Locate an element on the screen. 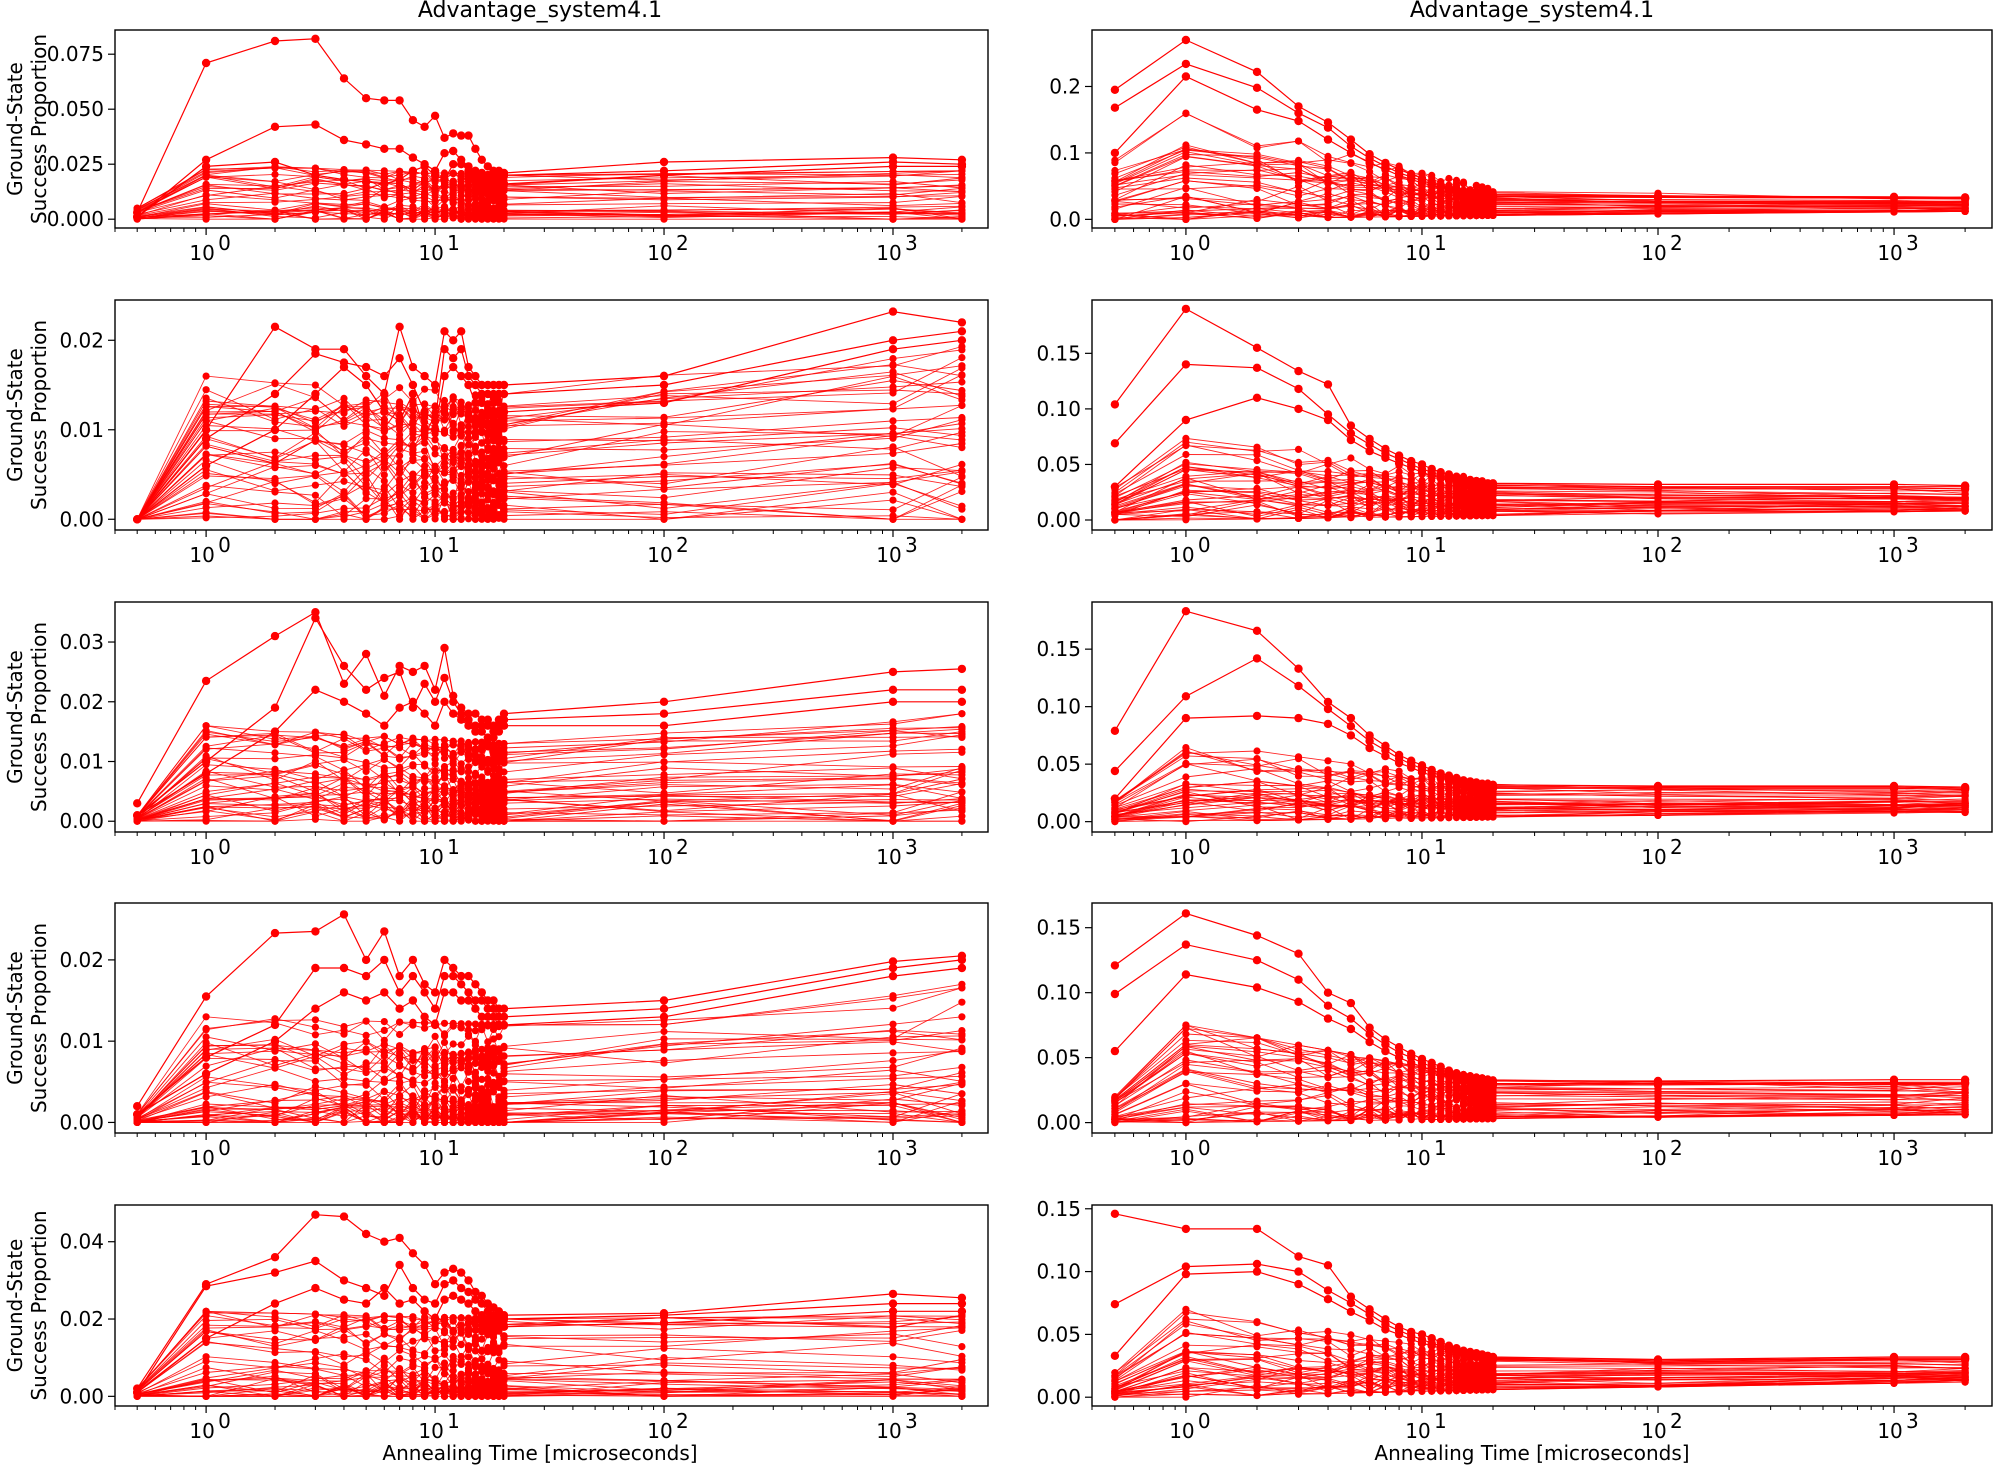  y-tick-label: 0.1 is located at coordinates (1065, 153).